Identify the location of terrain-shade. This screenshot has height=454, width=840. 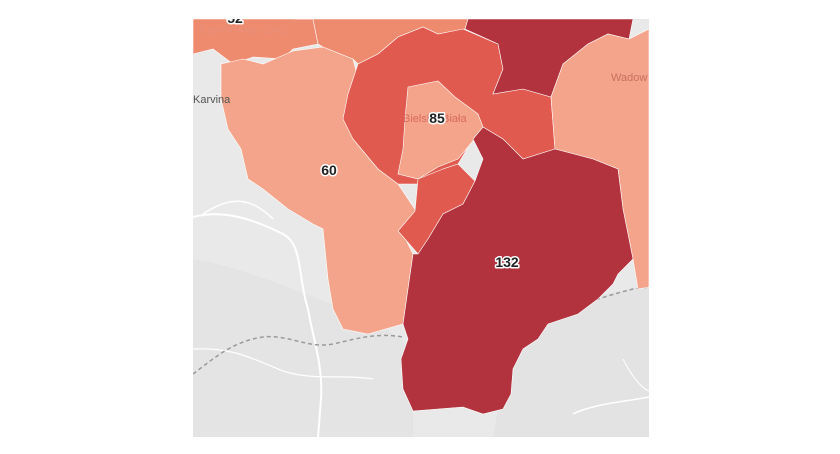
(303, 348).